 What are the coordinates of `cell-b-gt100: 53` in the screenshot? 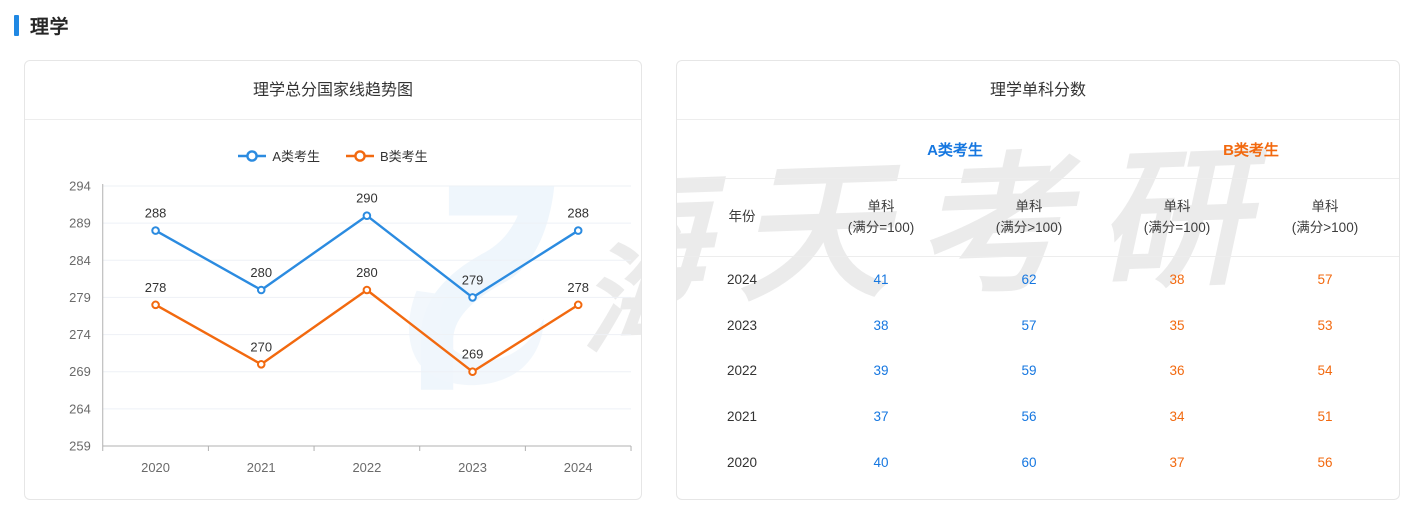 It's located at (1325, 325).